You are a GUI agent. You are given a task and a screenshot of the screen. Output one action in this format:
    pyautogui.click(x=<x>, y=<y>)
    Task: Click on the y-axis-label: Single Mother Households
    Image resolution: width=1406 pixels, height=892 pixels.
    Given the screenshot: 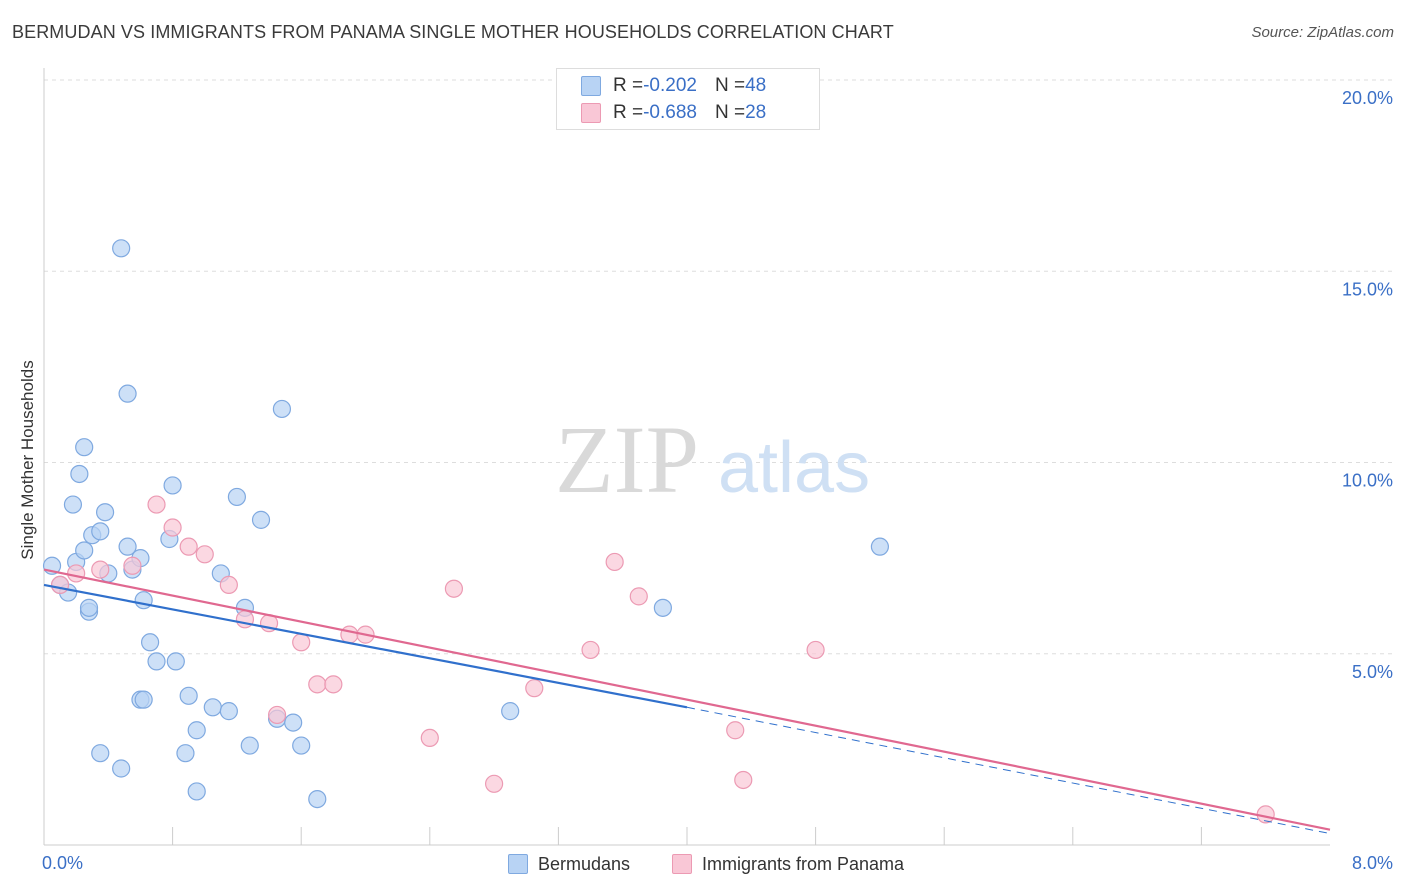 What is the action you would take?
    pyautogui.click(x=27, y=460)
    